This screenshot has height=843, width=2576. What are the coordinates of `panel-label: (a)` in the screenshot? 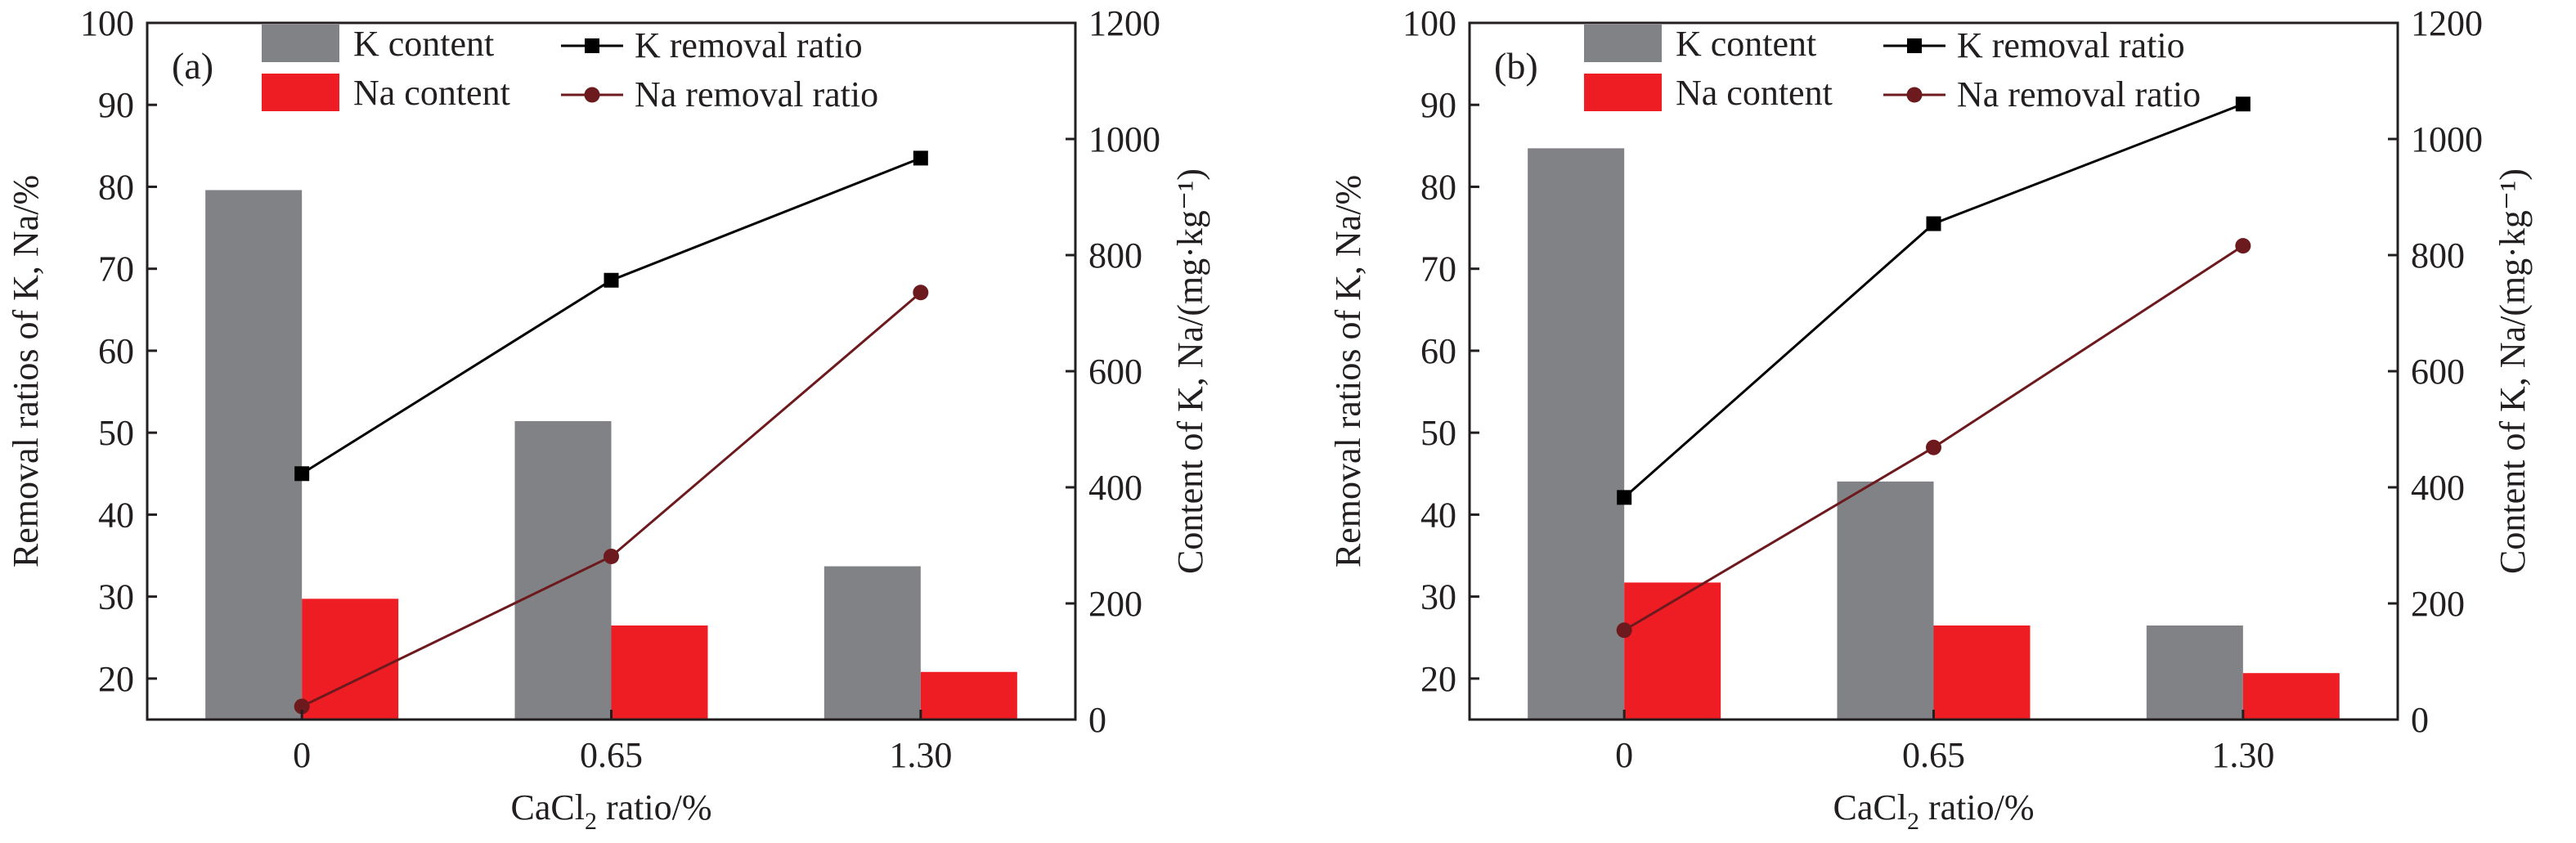 It's located at (192, 66).